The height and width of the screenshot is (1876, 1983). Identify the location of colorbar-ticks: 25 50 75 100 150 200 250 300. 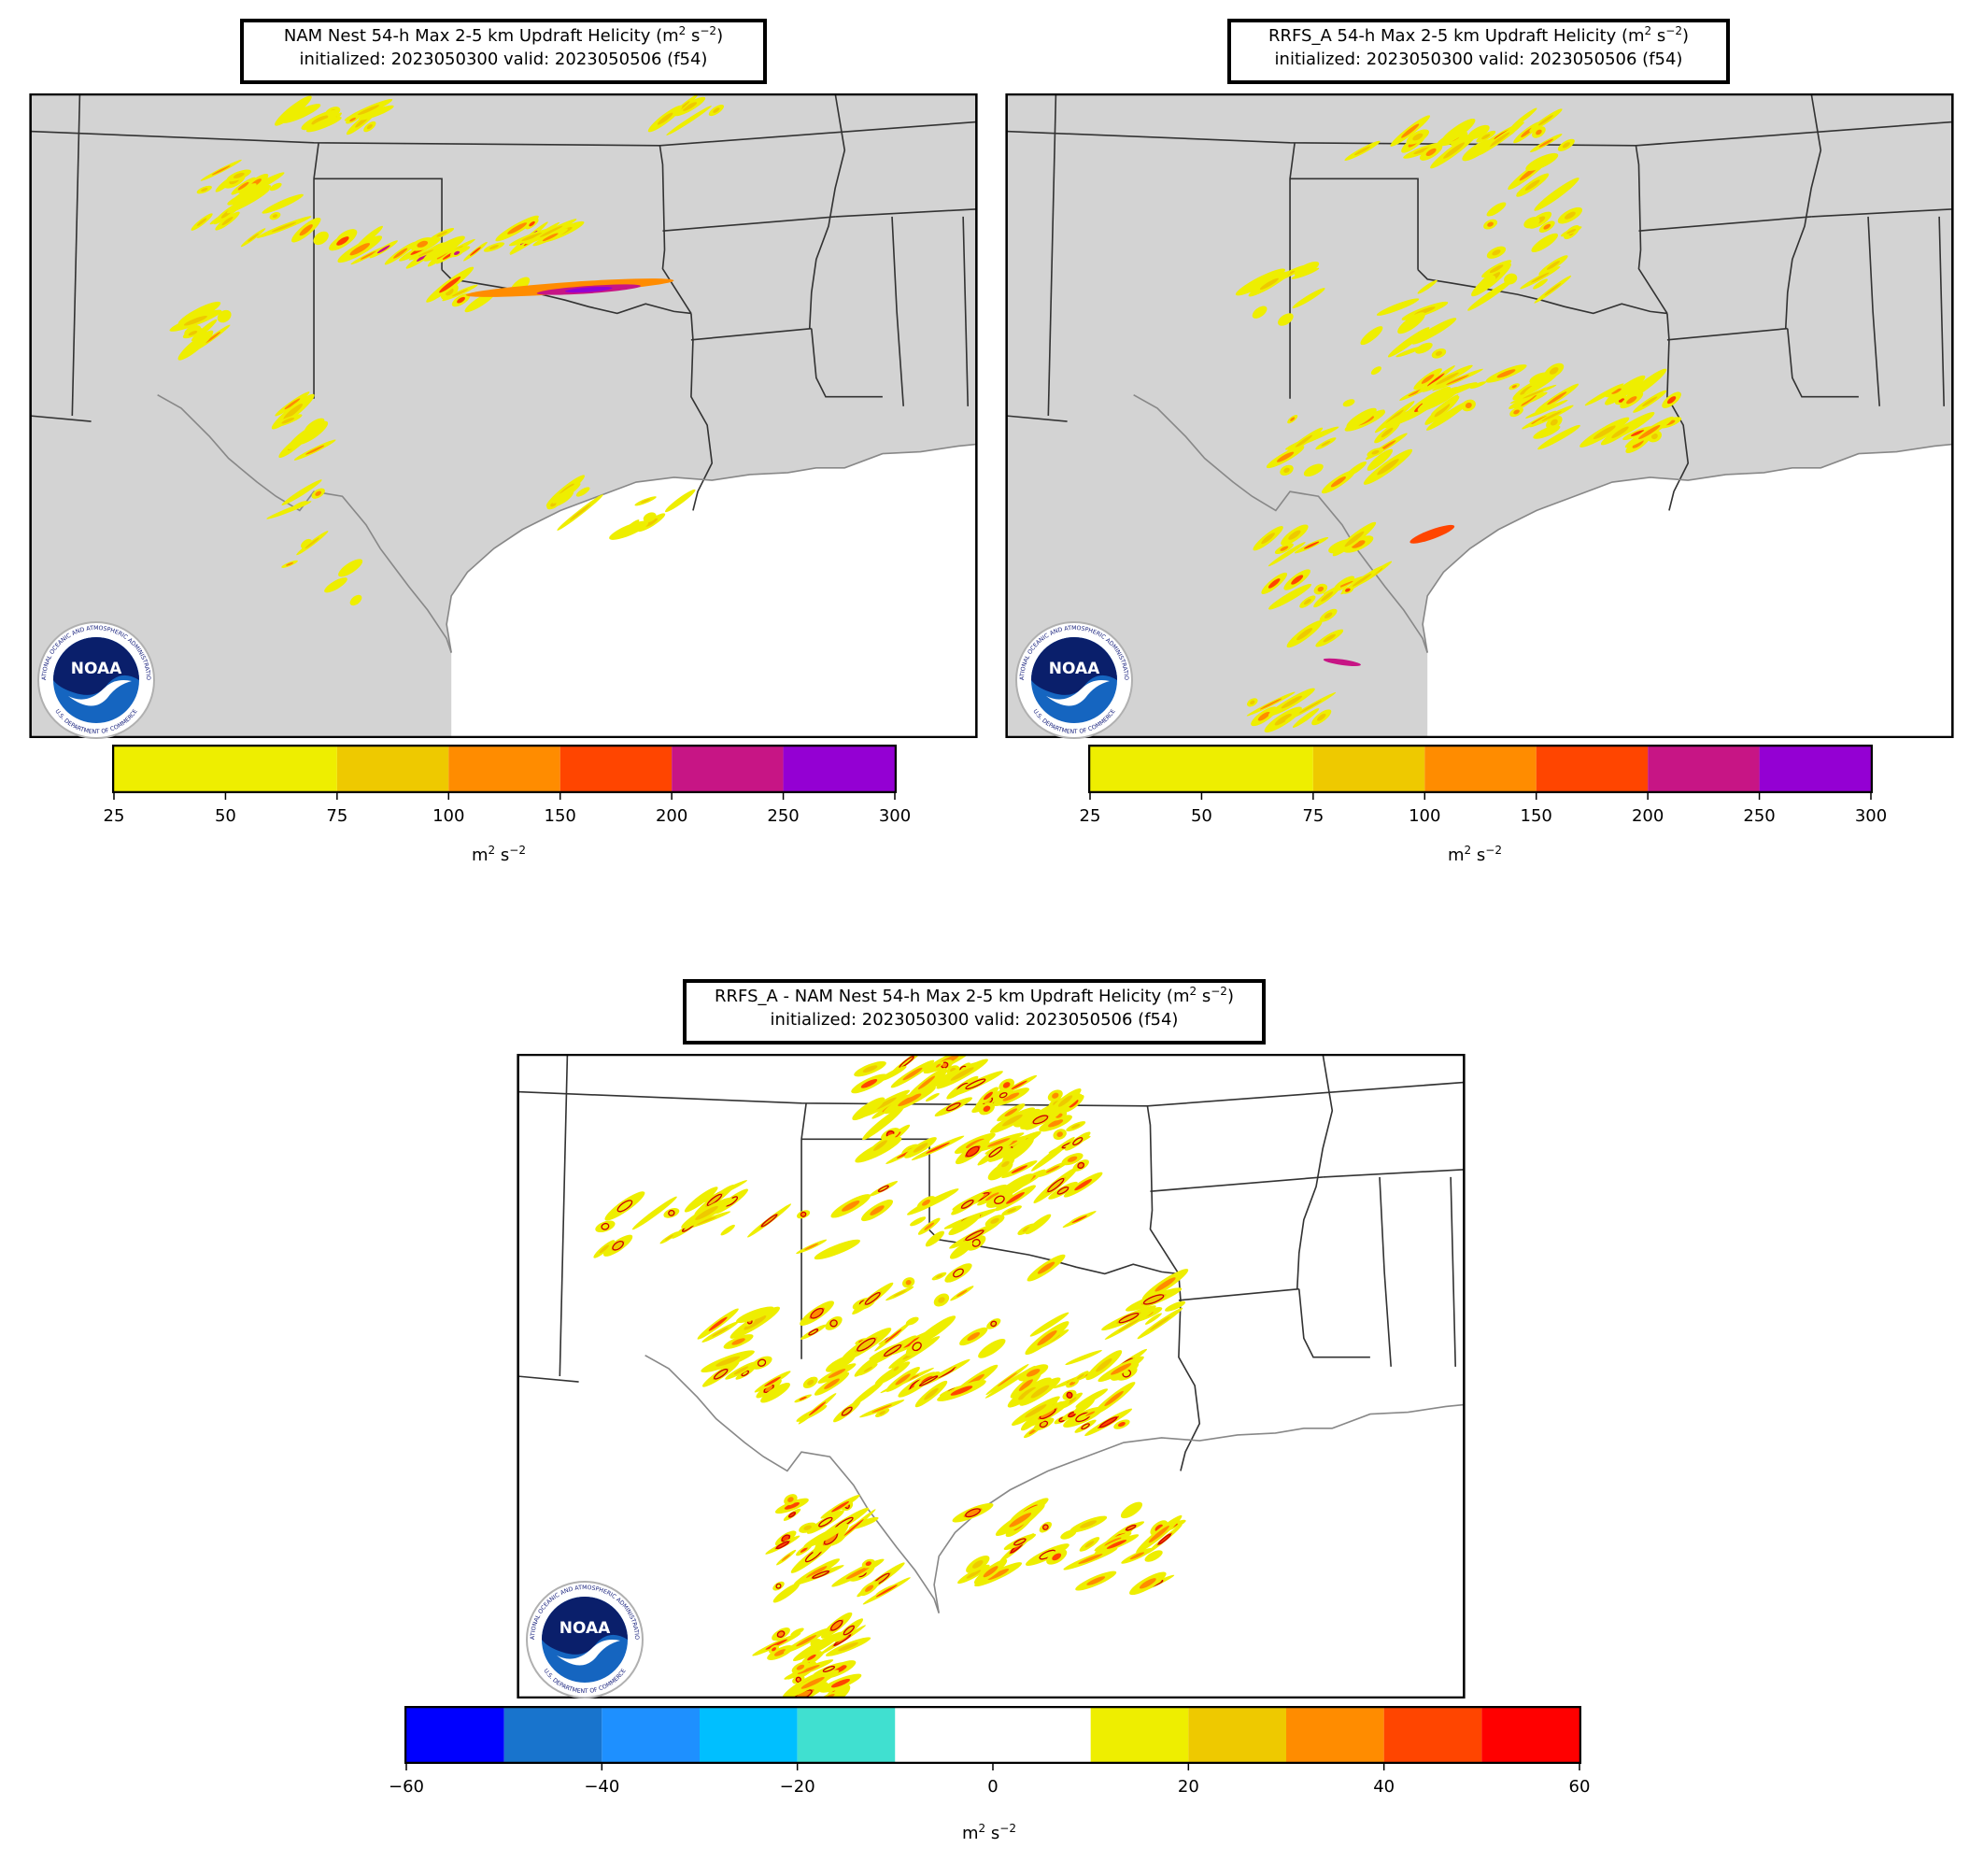
(507, 809).